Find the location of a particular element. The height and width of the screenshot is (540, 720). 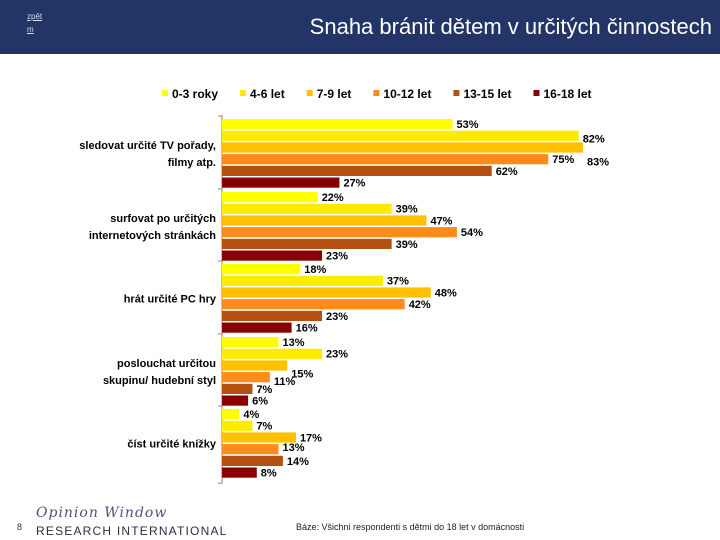

data-label: 62% is located at coordinates (507, 172).